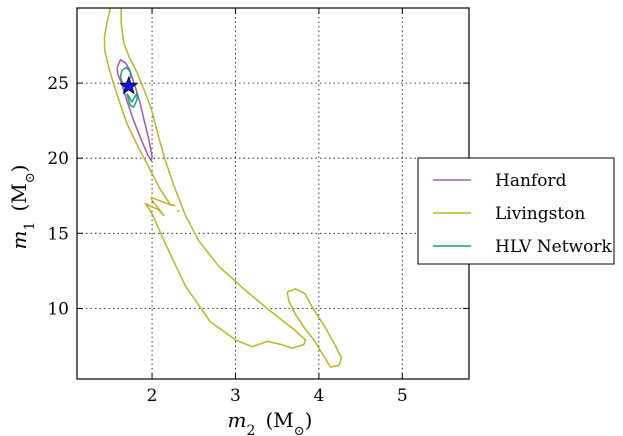  What do you see at coordinates (58, 234) in the screenshot?
I see `y-tick-label: 15` at bounding box center [58, 234].